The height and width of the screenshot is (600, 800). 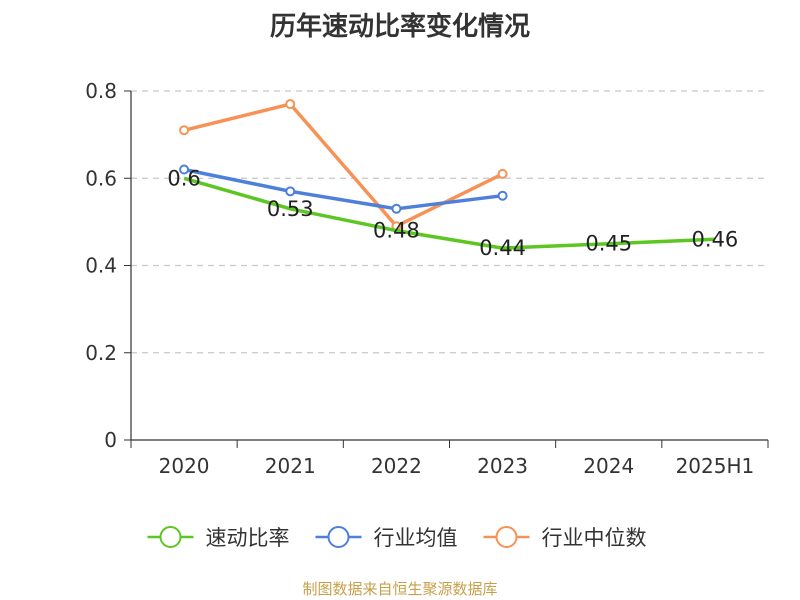 I want to click on data-label: 0.45, so click(x=608, y=244).